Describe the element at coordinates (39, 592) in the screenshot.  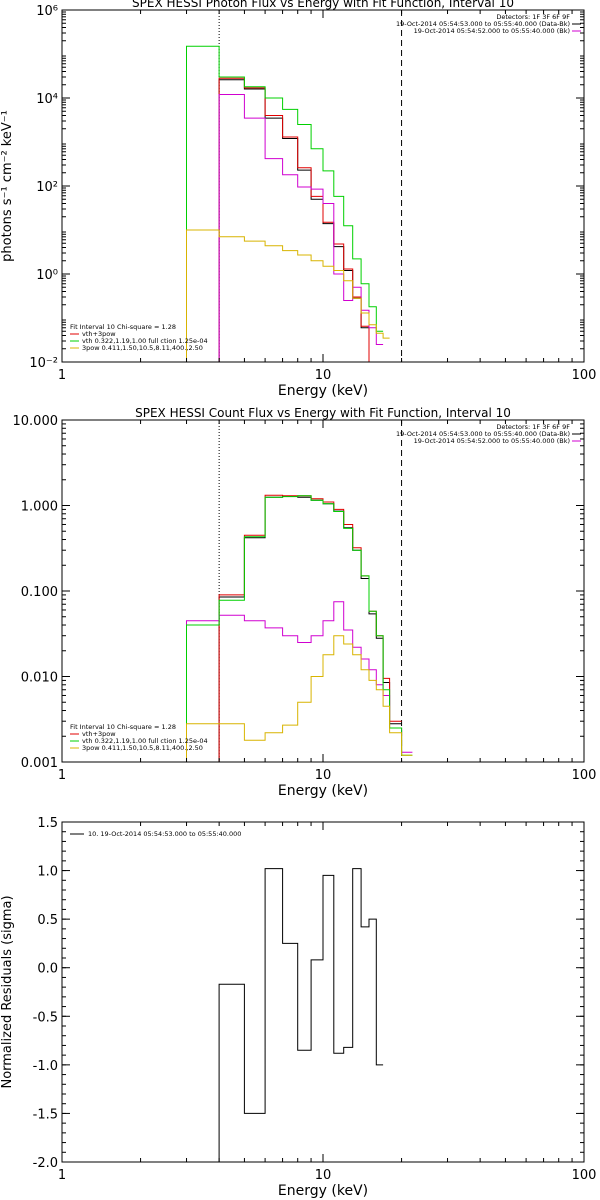
I see `y-tick-label: 0.100` at that location.